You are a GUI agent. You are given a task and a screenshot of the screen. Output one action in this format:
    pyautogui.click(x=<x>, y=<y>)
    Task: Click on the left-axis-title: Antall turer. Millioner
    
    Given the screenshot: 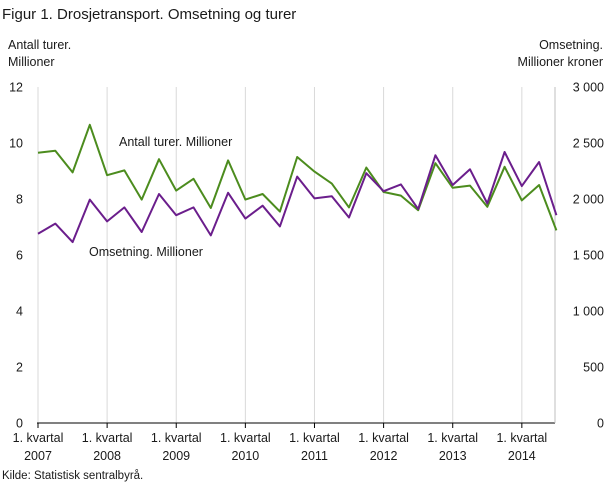 What is the action you would take?
    pyautogui.click(x=39, y=54)
    